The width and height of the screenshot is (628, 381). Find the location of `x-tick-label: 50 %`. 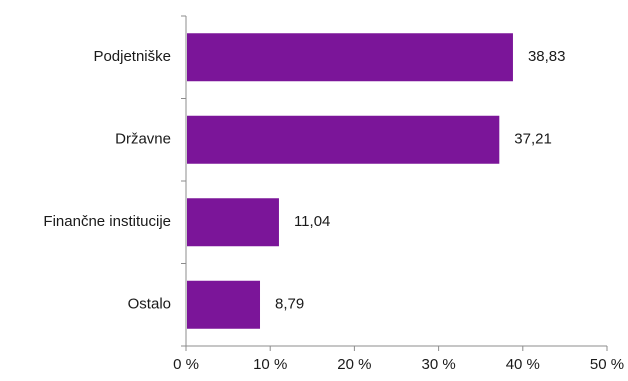

x-tick-label: 50 % is located at coordinates (607, 364).